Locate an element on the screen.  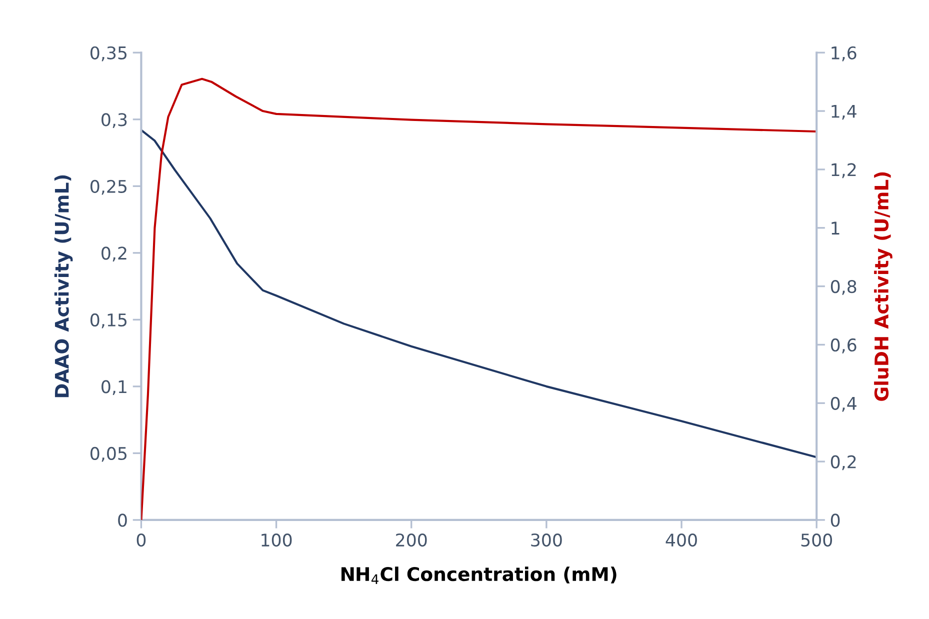
x-tick-label: 400 is located at coordinates (681, 540).